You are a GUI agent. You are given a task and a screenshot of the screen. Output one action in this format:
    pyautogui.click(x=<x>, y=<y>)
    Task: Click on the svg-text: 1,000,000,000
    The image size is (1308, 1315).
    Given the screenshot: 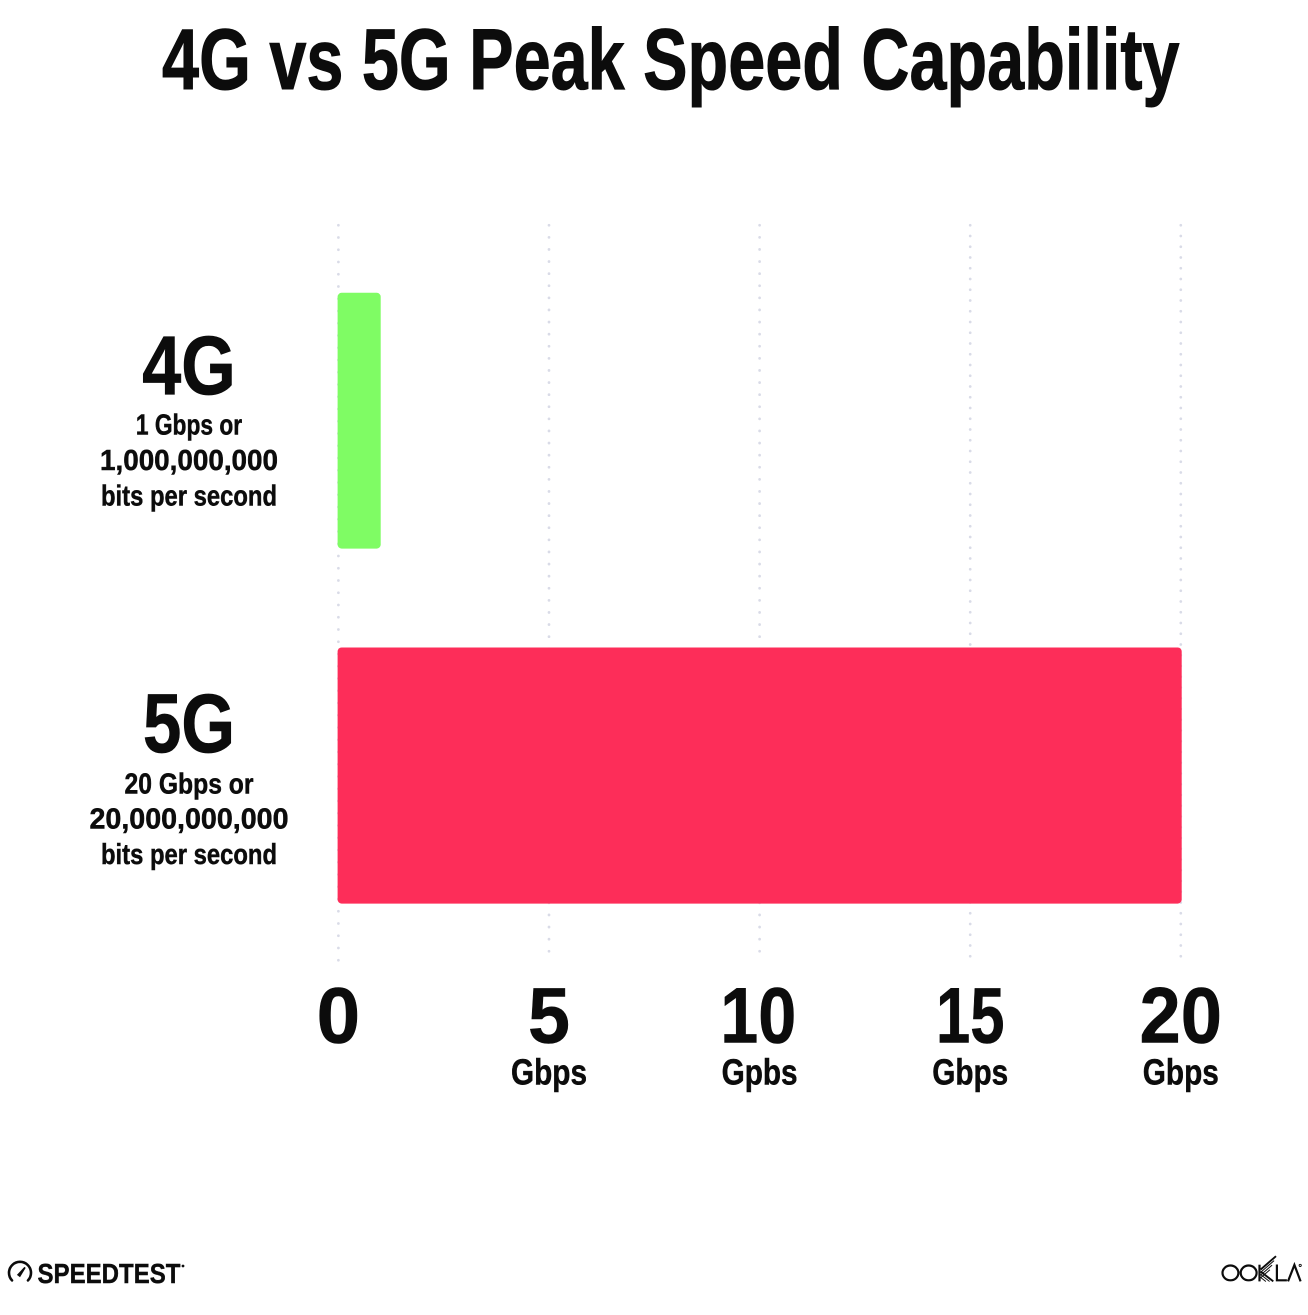 What is the action you would take?
    pyautogui.click(x=189, y=461)
    